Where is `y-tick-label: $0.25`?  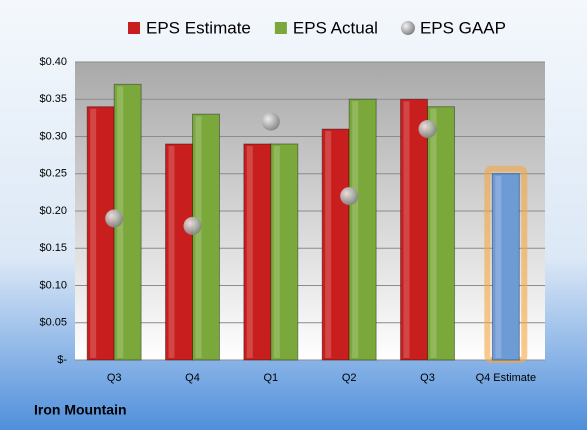 y-tick-label: $0.25 is located at coordinates (53, 174).